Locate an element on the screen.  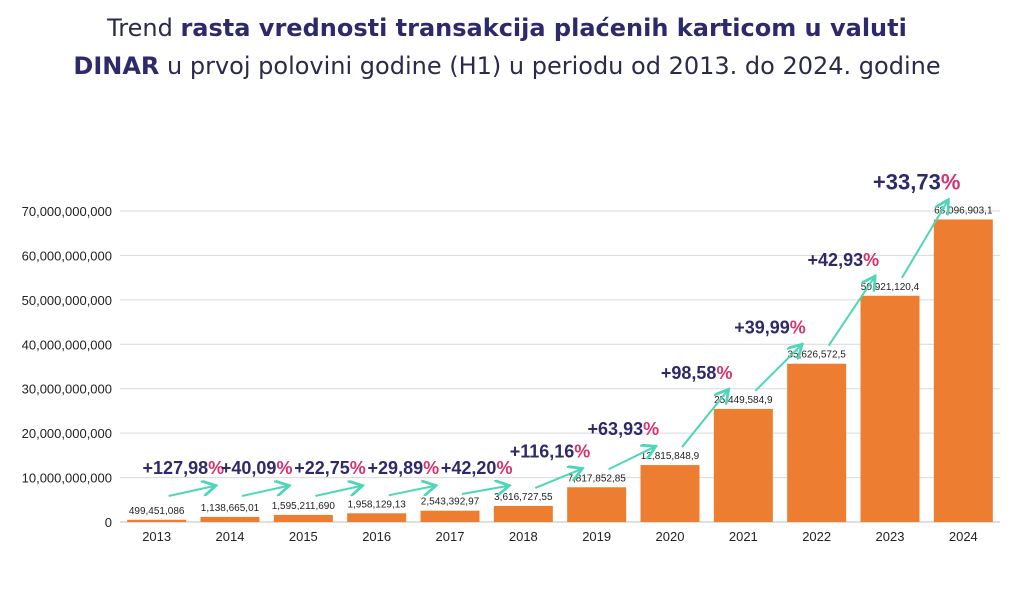
growth-number: +127,98 is located at coordinates (176, 468).